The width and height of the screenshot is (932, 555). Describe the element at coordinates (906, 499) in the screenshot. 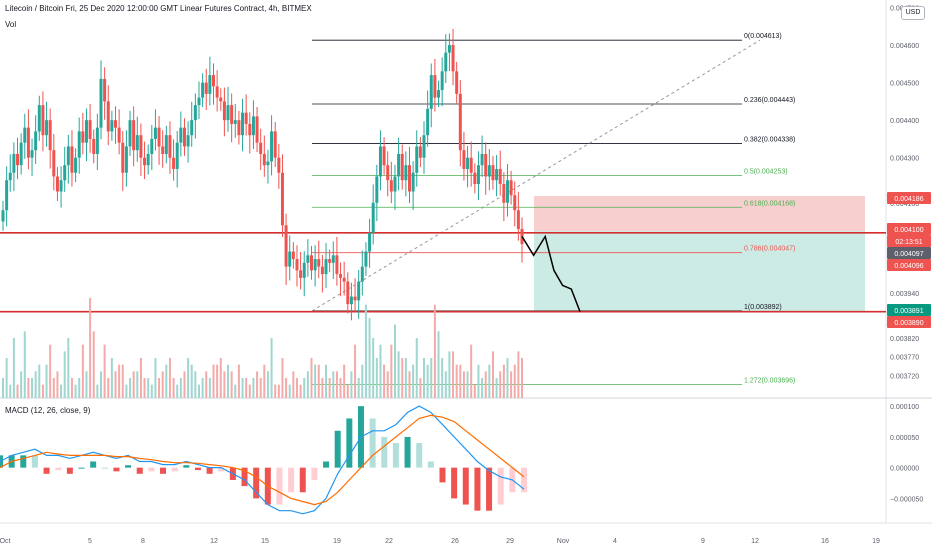

I see `macd-axis-tick: −0.000050` at that location.